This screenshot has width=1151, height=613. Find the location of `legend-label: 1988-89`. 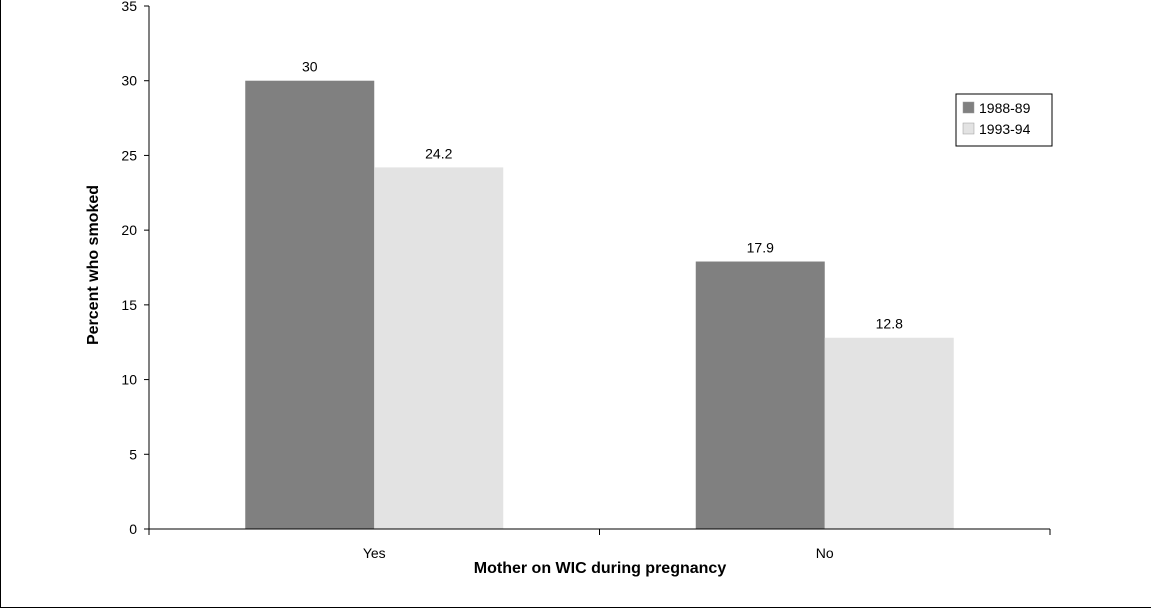

legend-label: 1988-89 is located at coordinates (1005, 108).